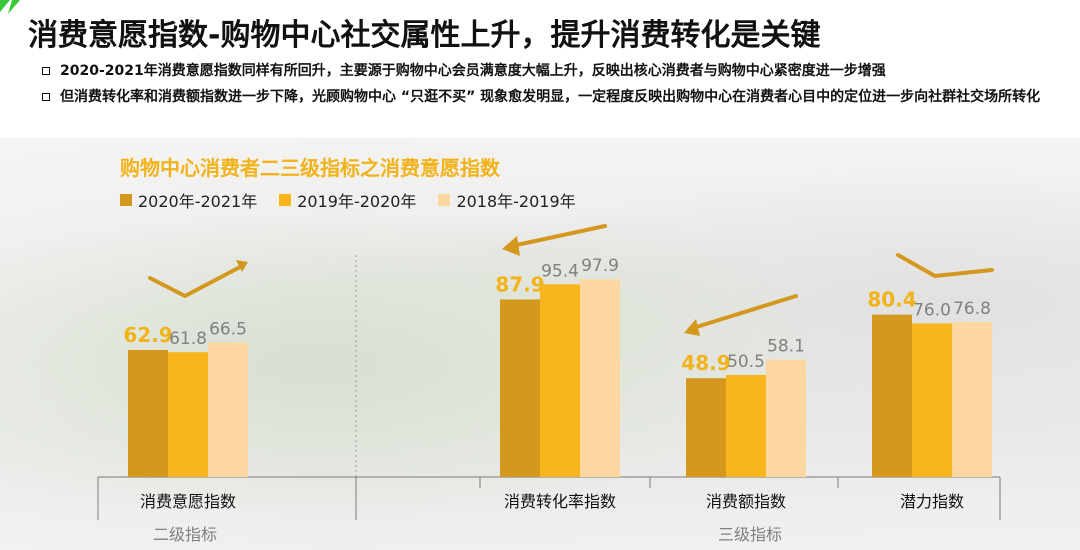  I want to click on legend-item-2019-2020: 2019年-2020年, so click(347, 200).